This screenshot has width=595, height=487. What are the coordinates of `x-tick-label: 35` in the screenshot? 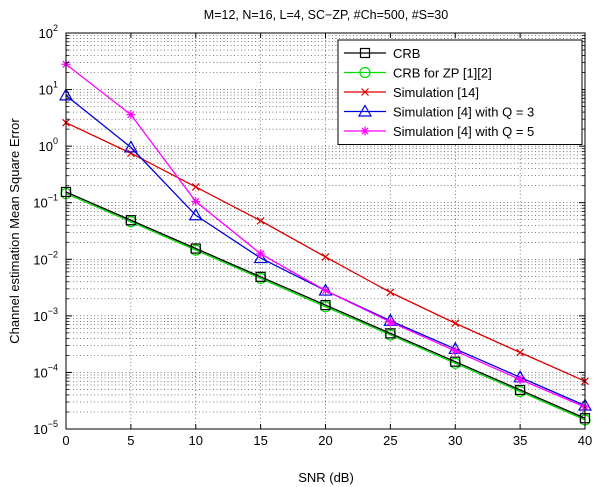 It's located at (520, 440).